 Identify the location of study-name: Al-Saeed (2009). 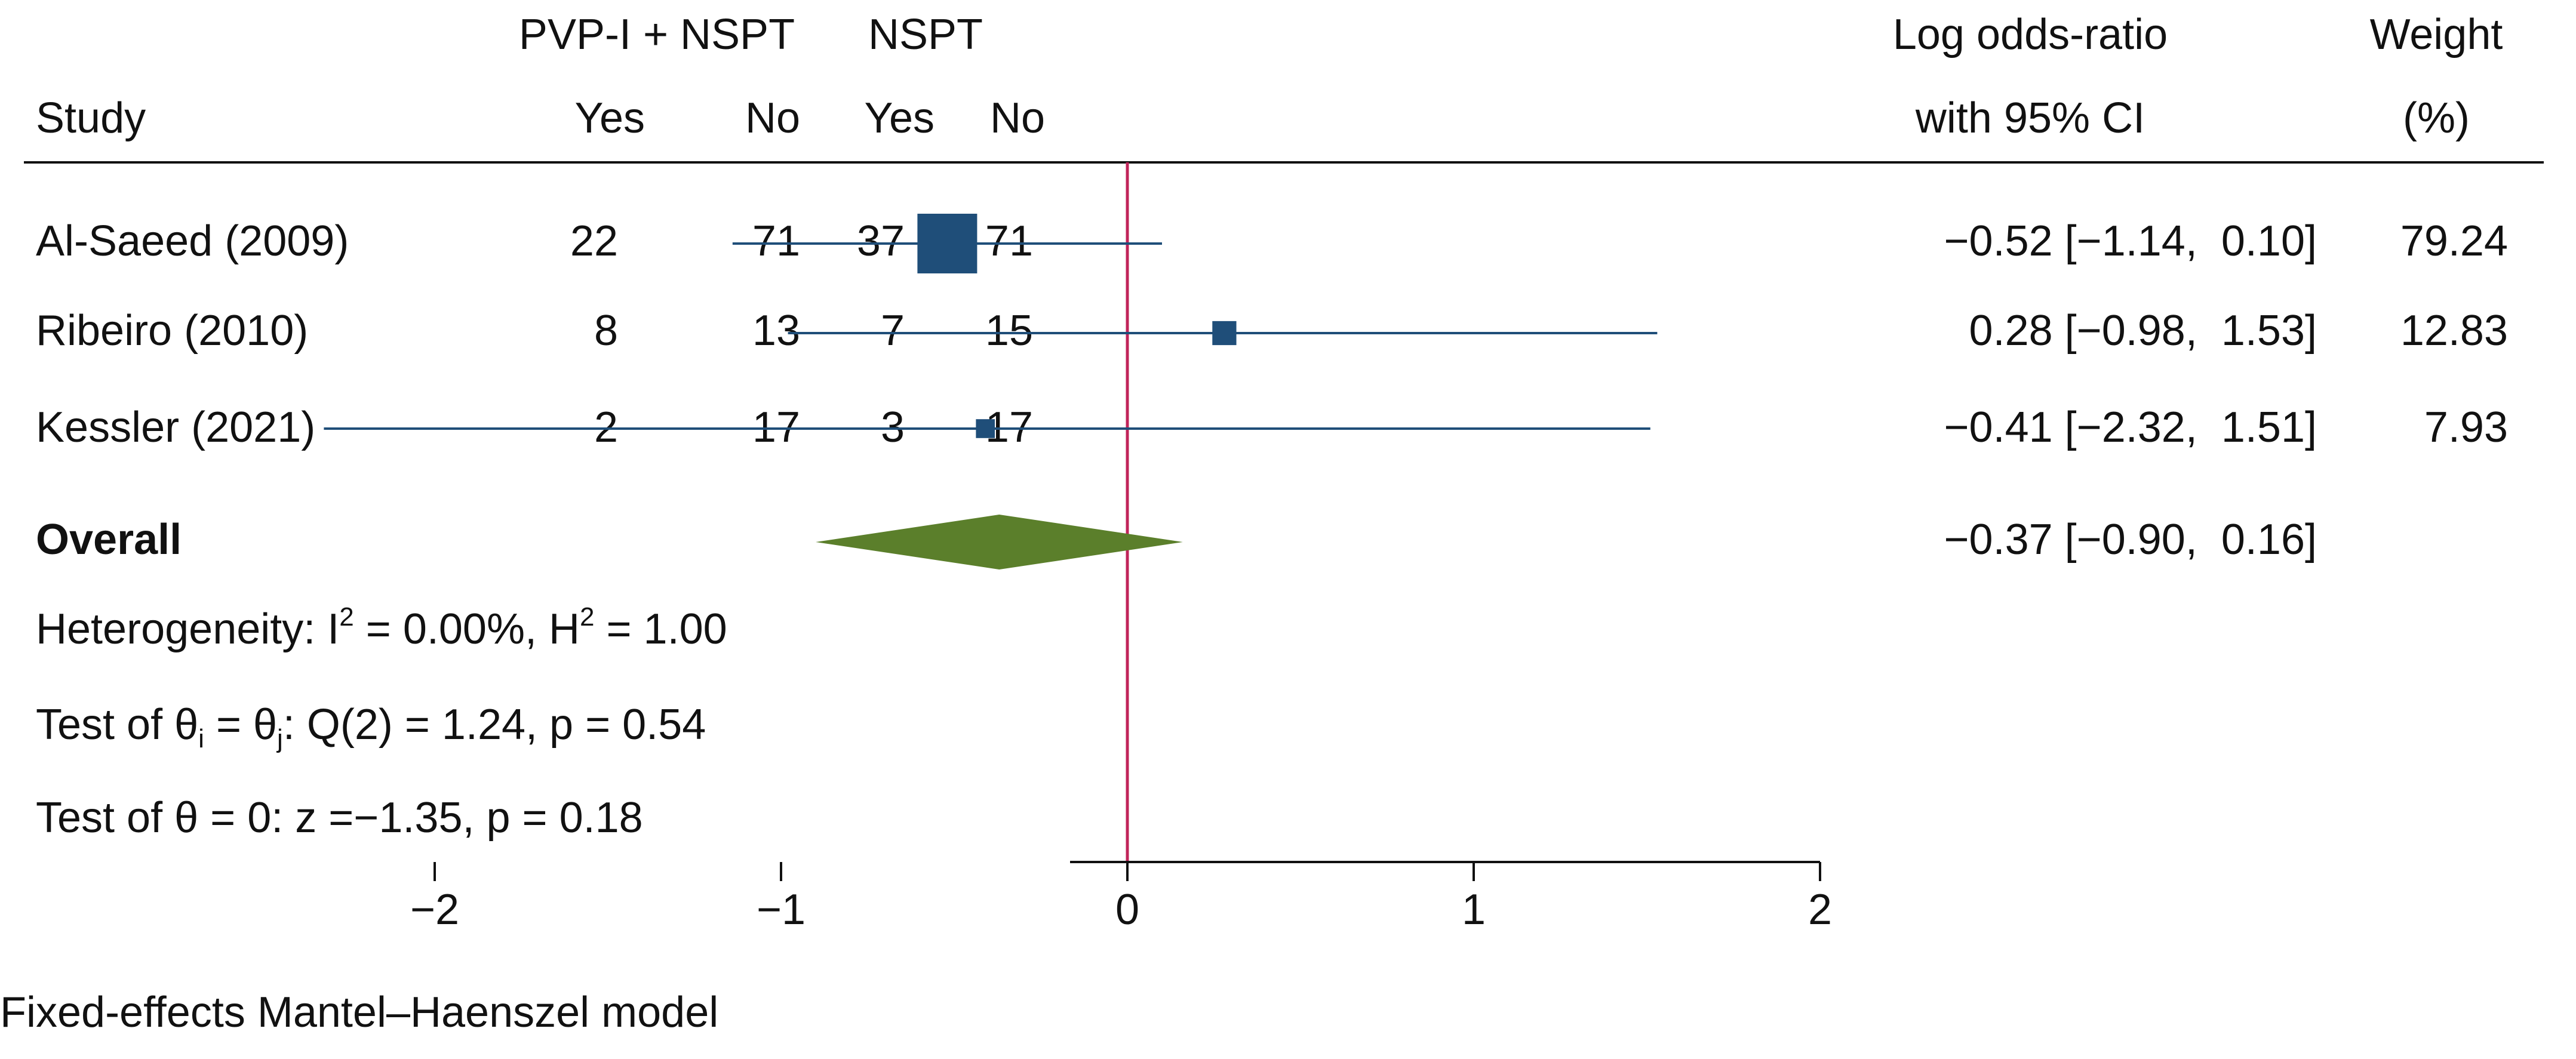
(192, 241).